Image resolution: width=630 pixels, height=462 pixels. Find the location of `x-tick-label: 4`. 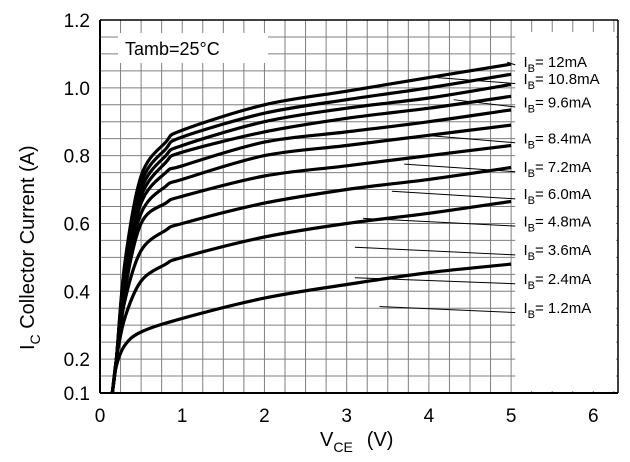

x-tick-label: 4 is located at coordinates (429, 416).